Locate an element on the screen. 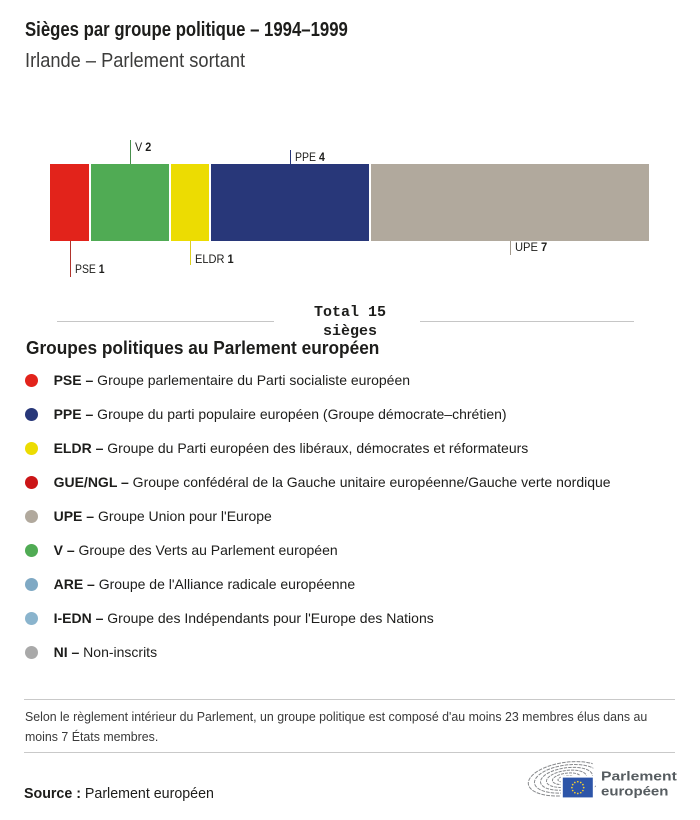 This screenshot has width=700, height=820. svg-text: Parlement is located at coordinates (639, 775).